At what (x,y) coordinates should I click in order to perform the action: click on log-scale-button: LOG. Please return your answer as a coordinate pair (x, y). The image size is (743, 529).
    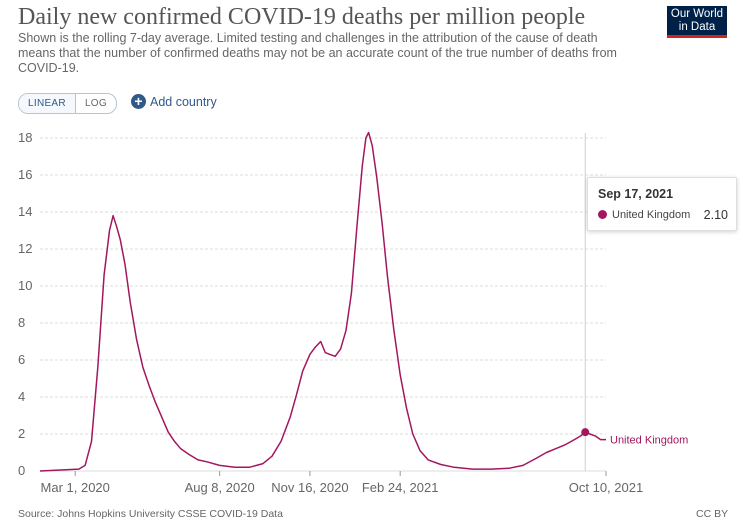
    Looking at the image, I should click on (95, 103).